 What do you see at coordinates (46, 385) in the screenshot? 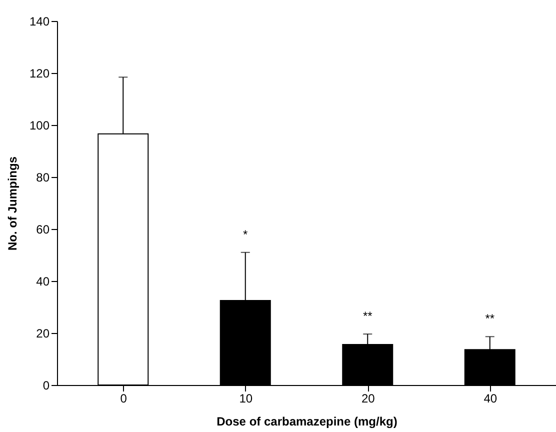
I see `y-tick-label: 0` at bounding box center [46, 385].